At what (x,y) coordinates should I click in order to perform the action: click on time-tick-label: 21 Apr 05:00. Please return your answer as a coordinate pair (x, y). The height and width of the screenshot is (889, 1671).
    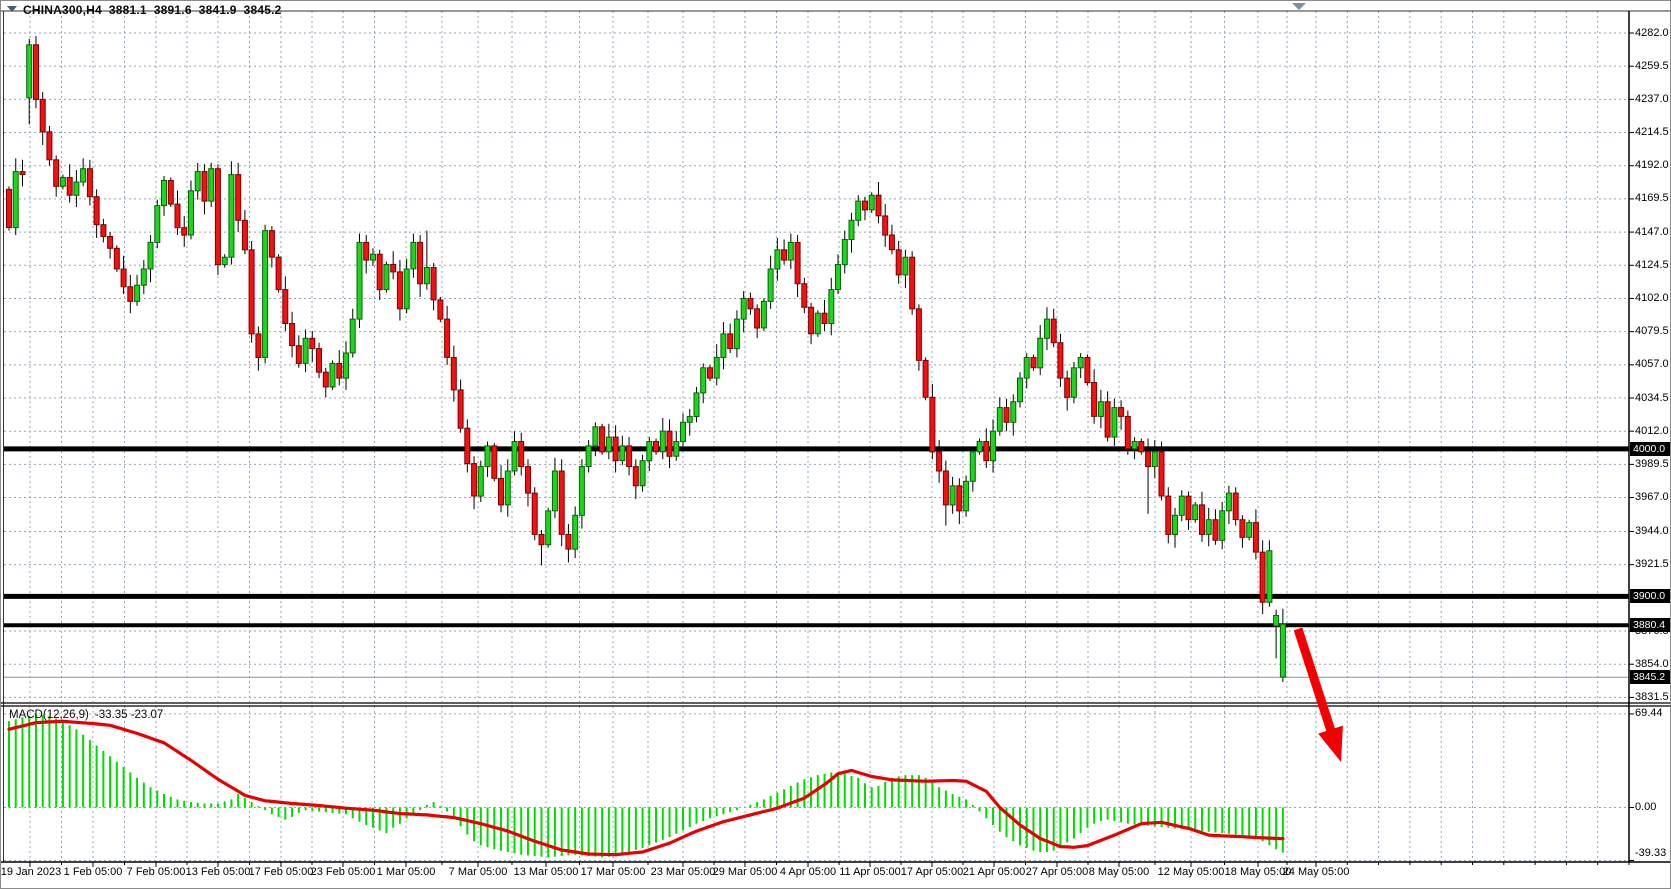
    Looking at the image, I should click on (994, 872).